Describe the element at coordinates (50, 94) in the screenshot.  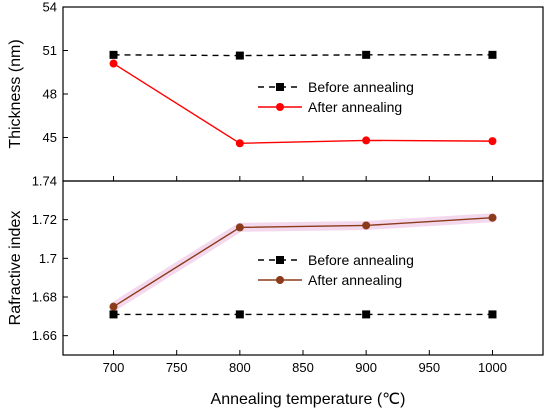
I see `top-y-tick-label: 48` at that location.